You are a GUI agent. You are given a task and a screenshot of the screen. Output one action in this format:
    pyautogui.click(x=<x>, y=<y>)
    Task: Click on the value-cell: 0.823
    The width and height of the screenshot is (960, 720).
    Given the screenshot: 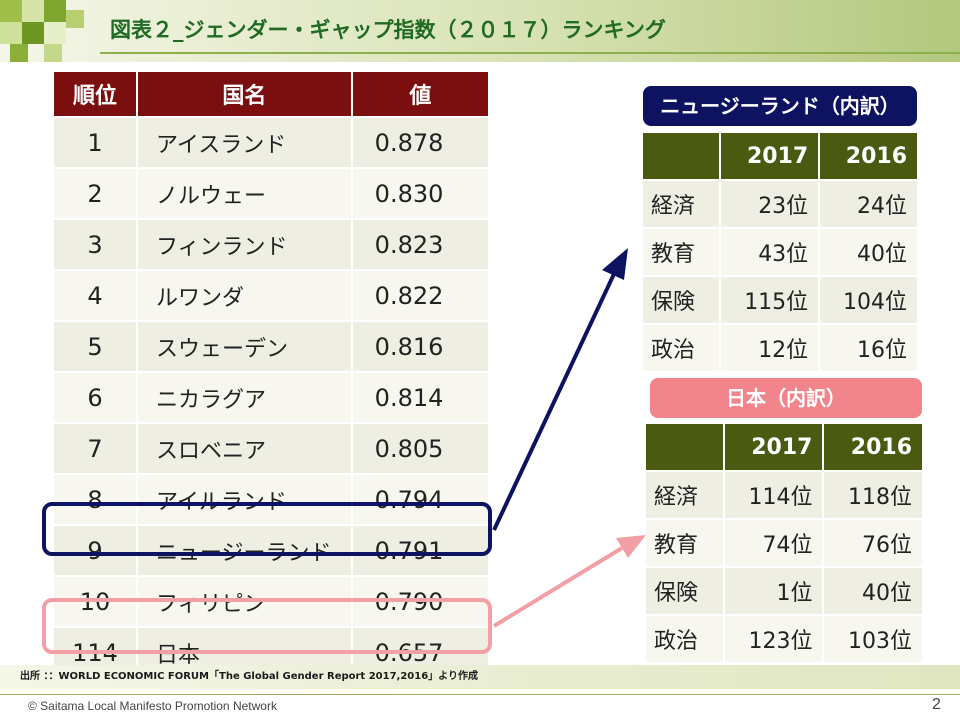 What is the action you would take?
    pyautogui.click(x=419, y=243)
    